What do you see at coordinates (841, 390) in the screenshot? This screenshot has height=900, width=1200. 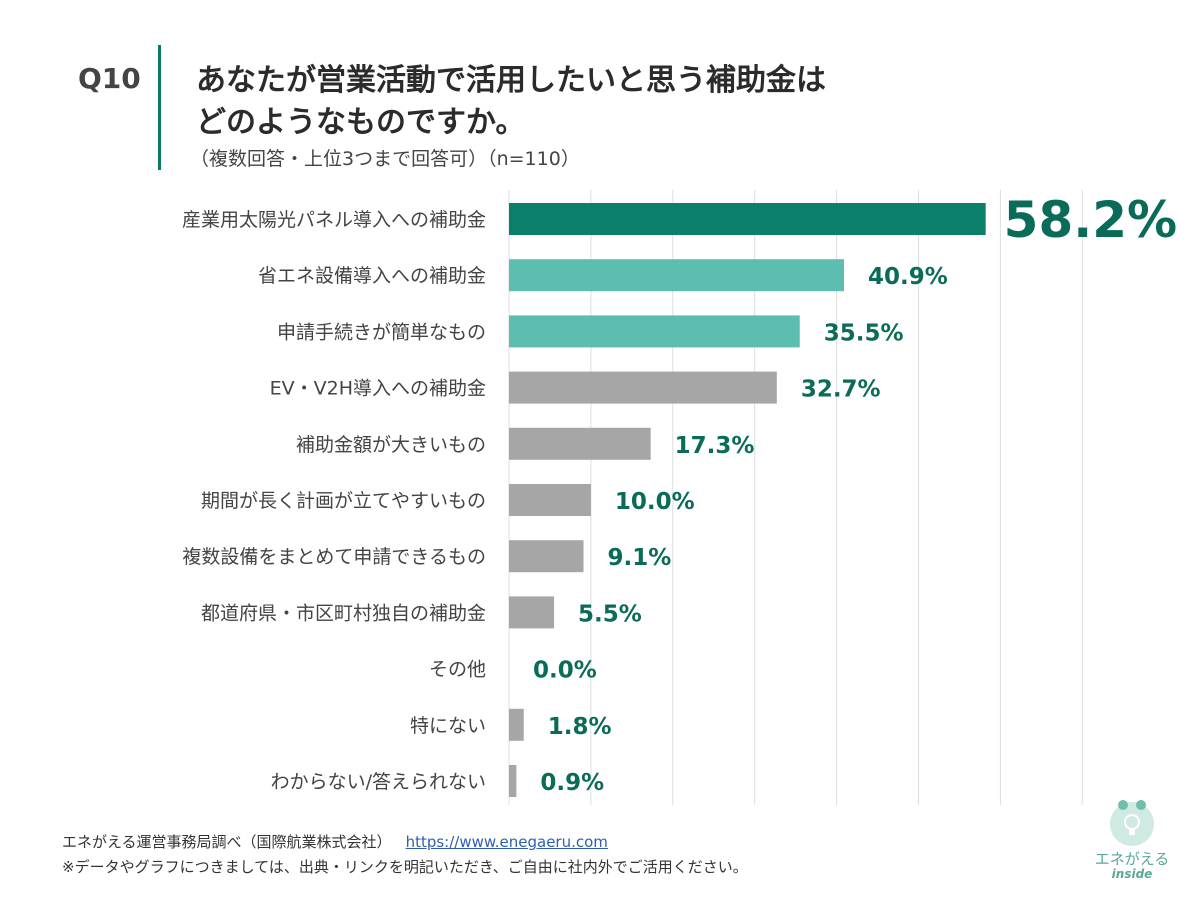 I see `value-label: 32.7%` at bounding box center [841, 390].